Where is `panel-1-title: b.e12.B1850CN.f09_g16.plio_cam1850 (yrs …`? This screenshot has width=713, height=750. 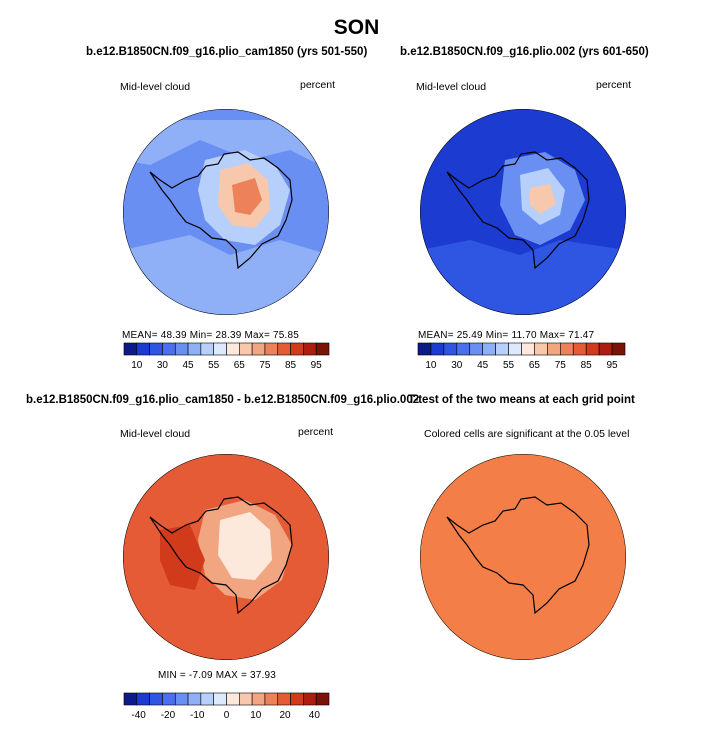 panel-1-title: b.e12.B1850CN.f09_g16.plio_cam1850 (yrs … is located at coordinates (227, 52).